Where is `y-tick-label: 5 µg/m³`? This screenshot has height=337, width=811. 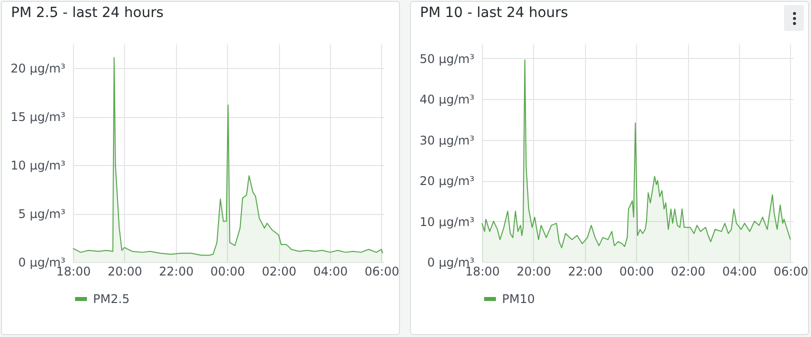
y-tick-label: 5 µg/m³ is located at coordinates (42, 214).